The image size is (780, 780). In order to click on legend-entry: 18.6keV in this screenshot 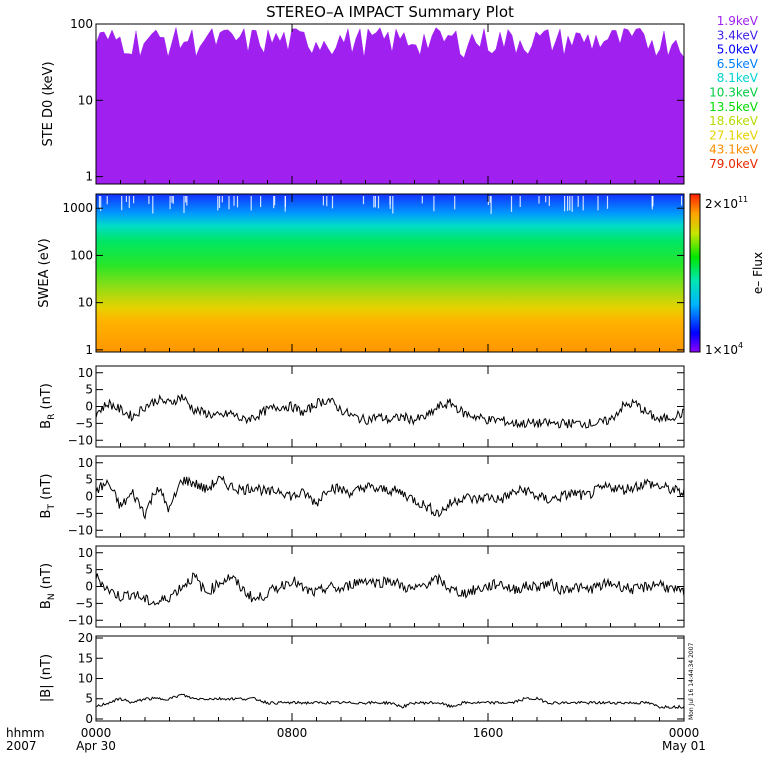, I will do `click(734, 121)`.